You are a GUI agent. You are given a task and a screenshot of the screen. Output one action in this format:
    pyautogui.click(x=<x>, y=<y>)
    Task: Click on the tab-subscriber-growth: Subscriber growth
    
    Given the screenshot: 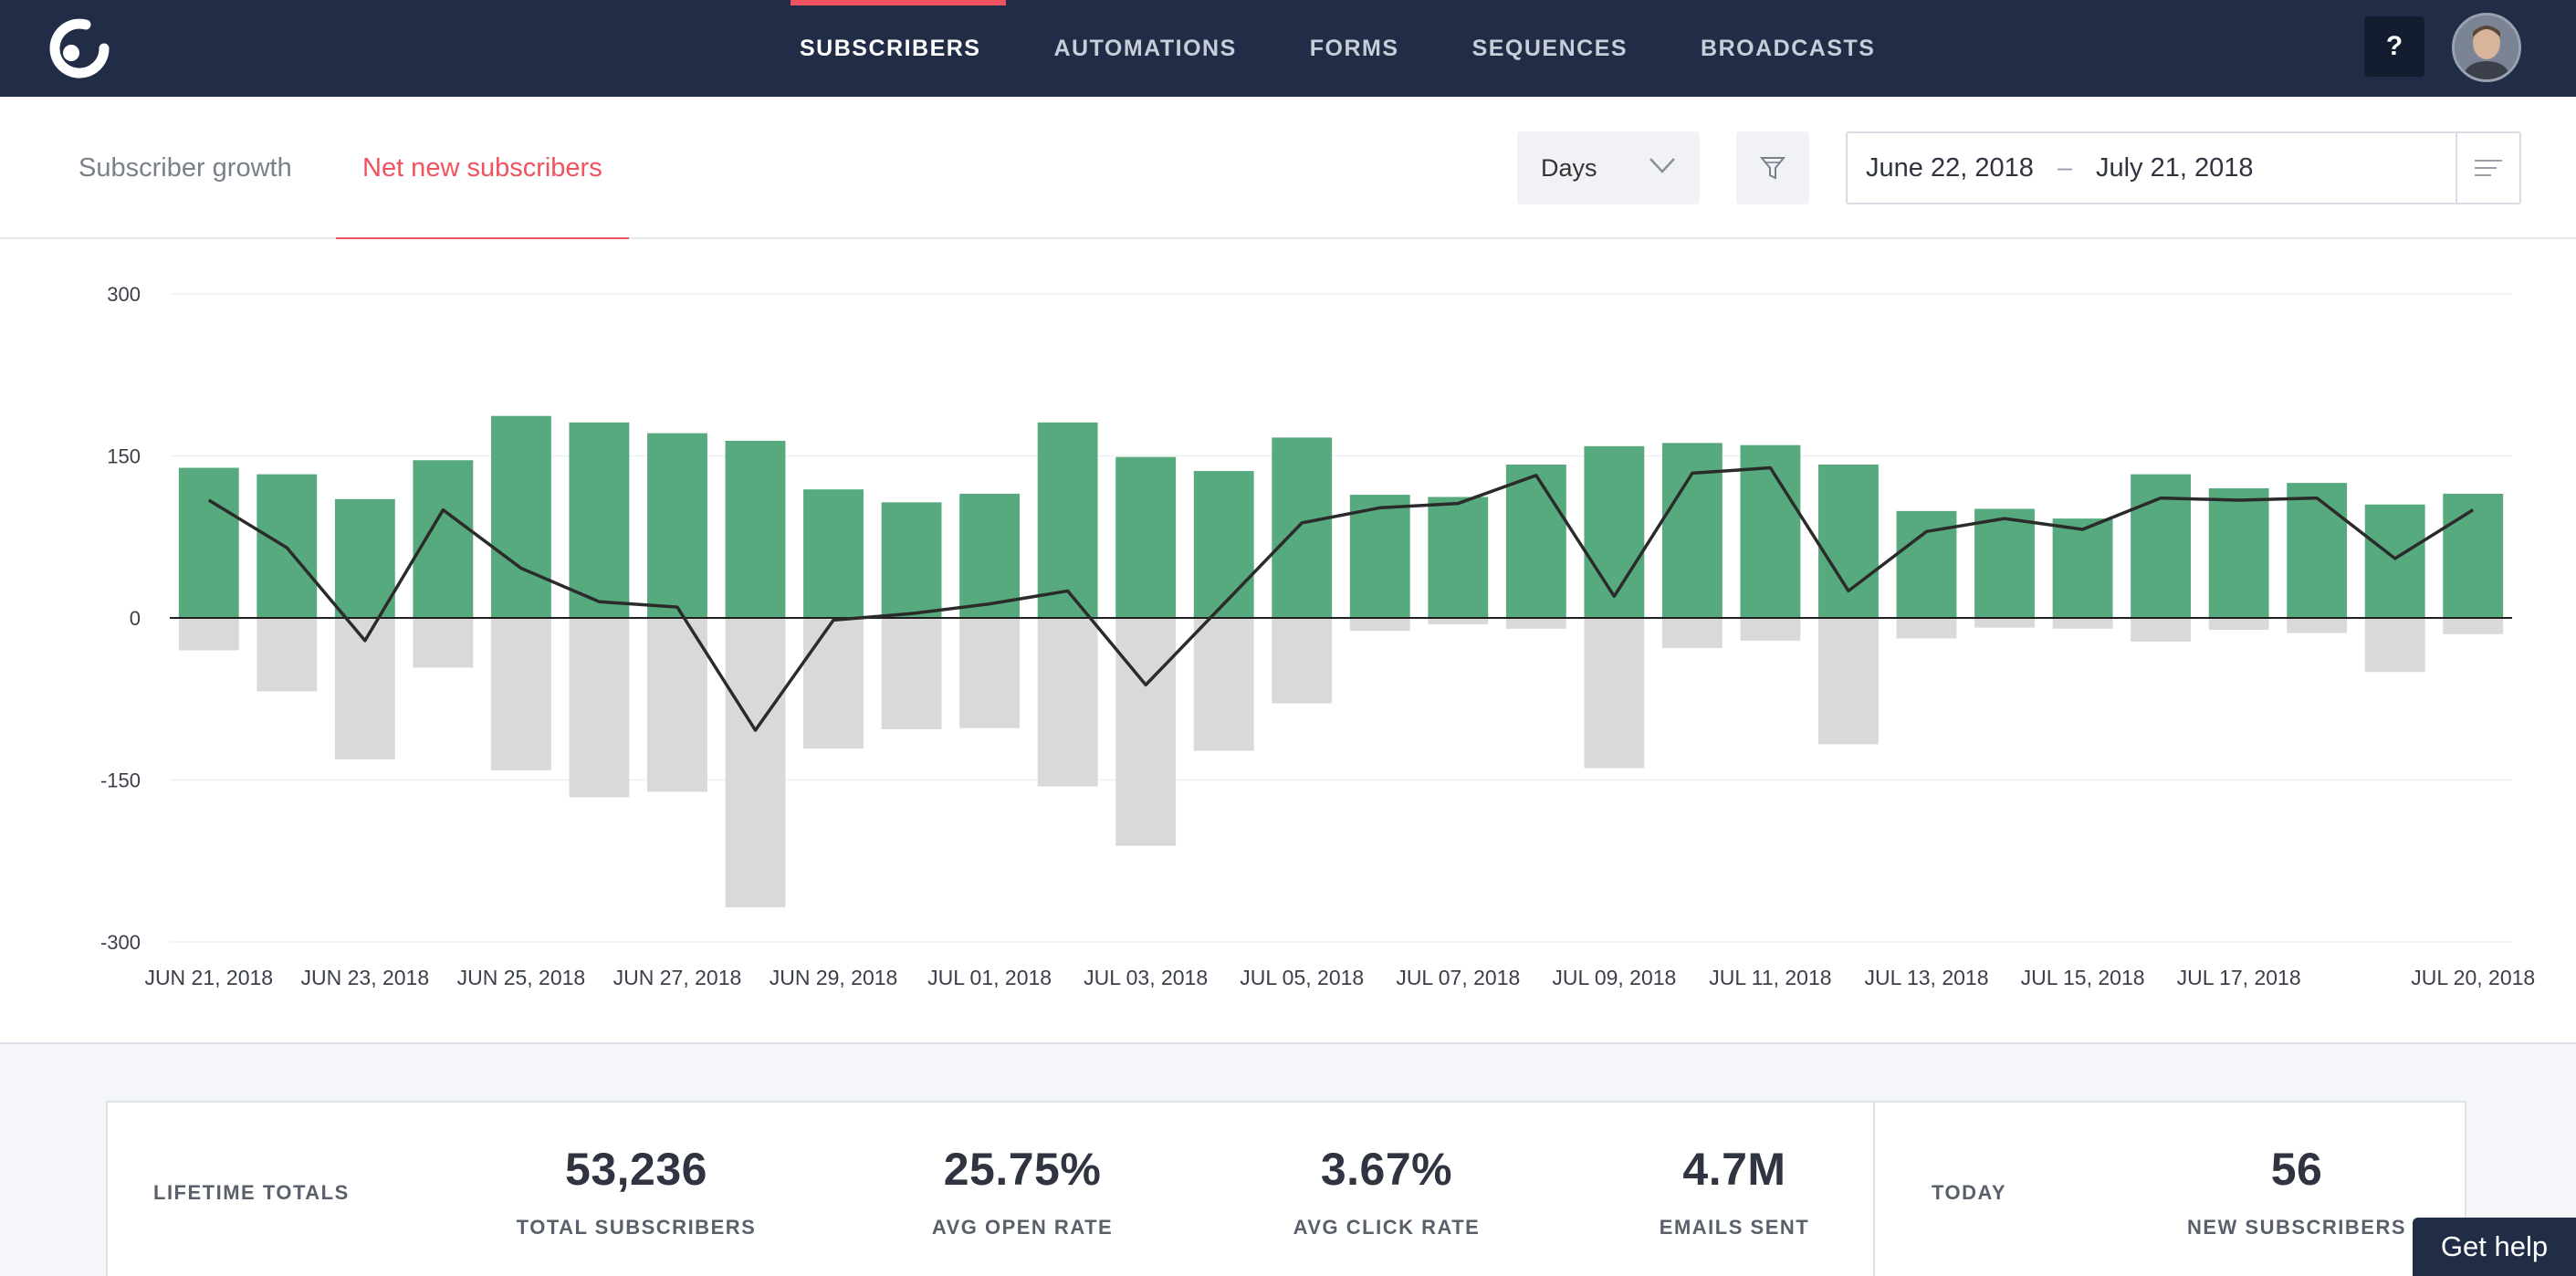 What is the action you would take?
    pyautogui.click(x=185, y=167)
    